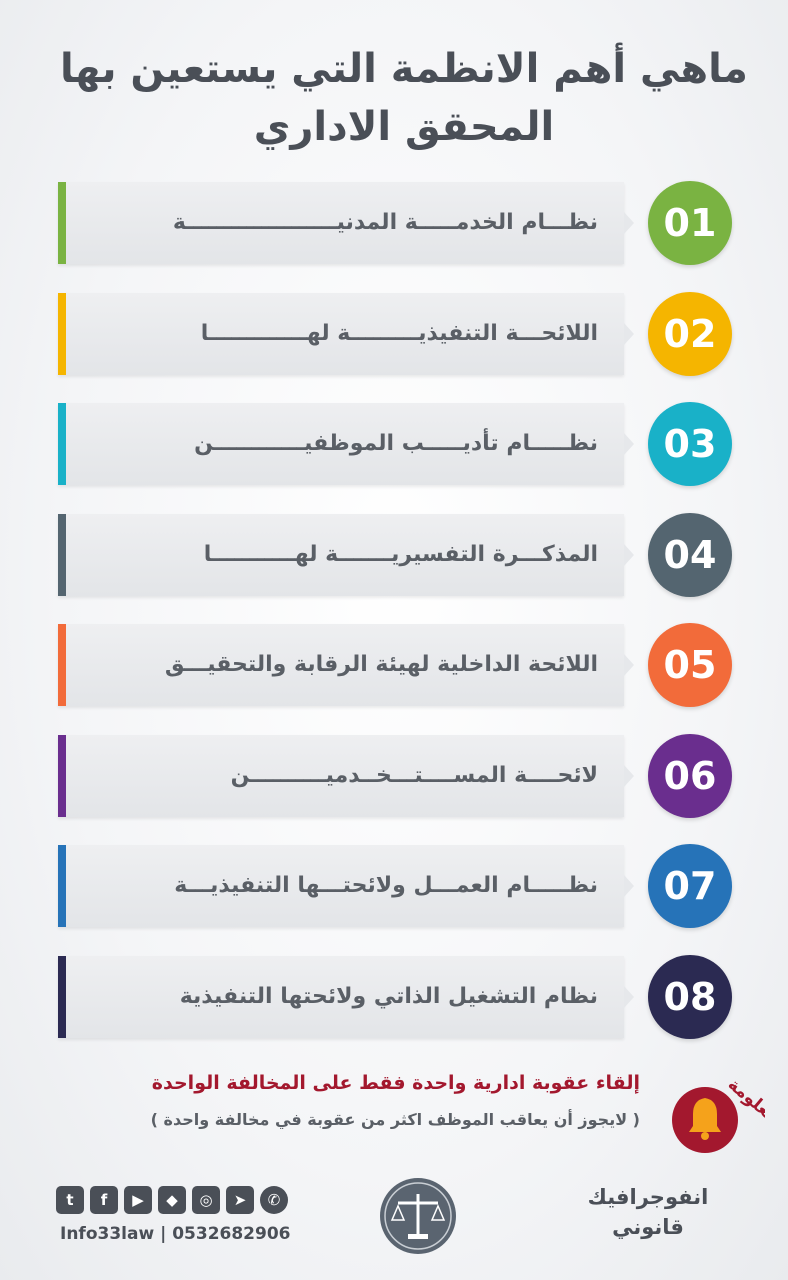 Image resolution: width=788 pixels, height=1280 pixels. What do you see at coordinates (274, 1200) in the screenshot?
I see `whatsapp-icon: ✆` at bounding box center [274, 1200].